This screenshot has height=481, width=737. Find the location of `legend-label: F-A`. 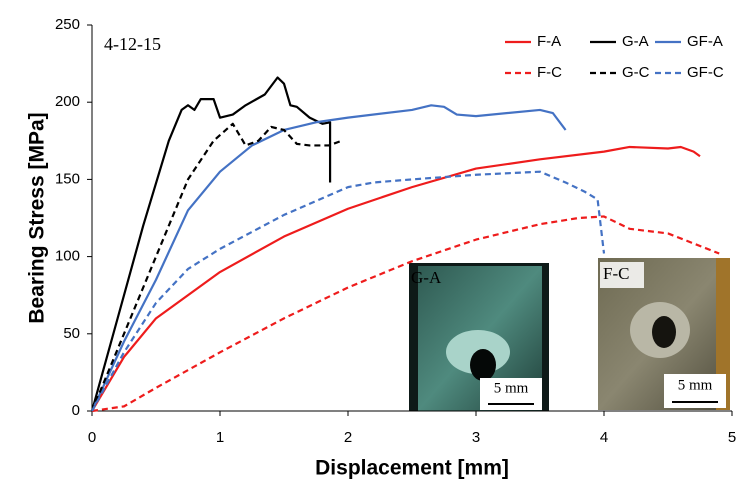

legend-label: F-A is located at coordinates (549, 41).